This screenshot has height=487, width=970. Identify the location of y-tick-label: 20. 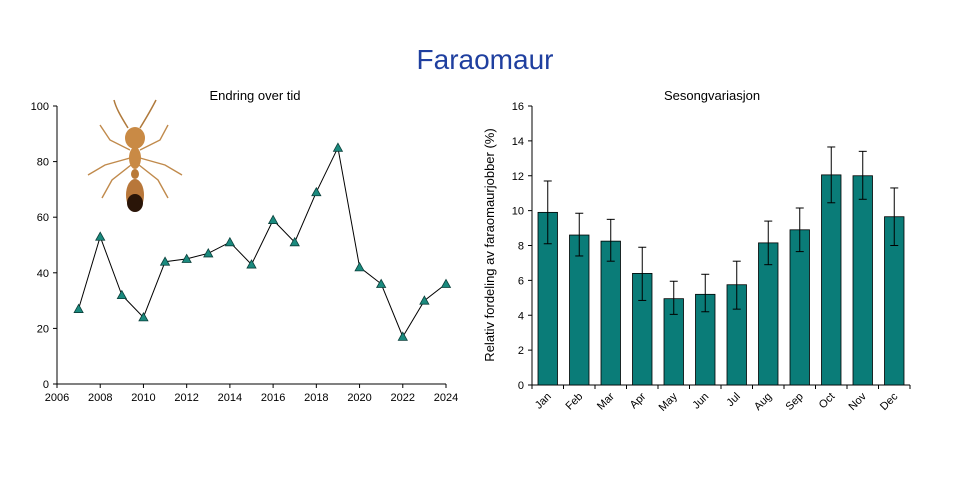
(43, 329).